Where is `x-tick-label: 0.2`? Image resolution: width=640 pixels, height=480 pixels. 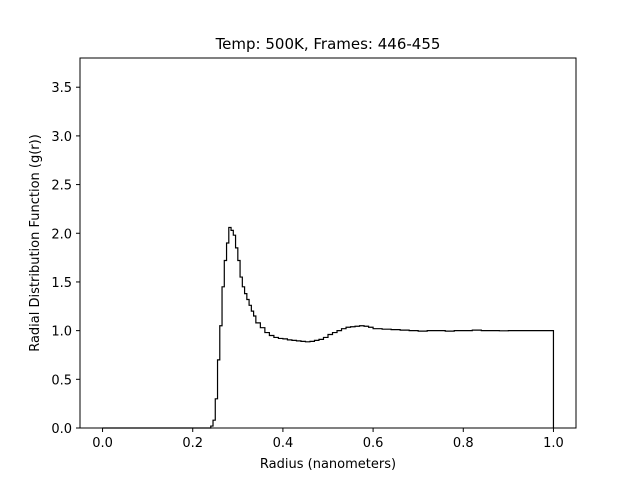 x-tick-label: 0.2 is located at coordinates (192, 443).